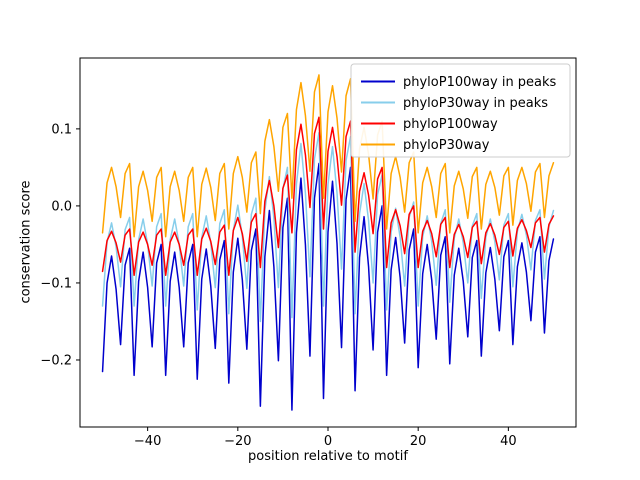 The width and height of the screenshot is (640, 480). What do you see at coordinates (237, 441) in the screenshot?
I see `x-tick-label: −20` at bounding box center [237, 441].